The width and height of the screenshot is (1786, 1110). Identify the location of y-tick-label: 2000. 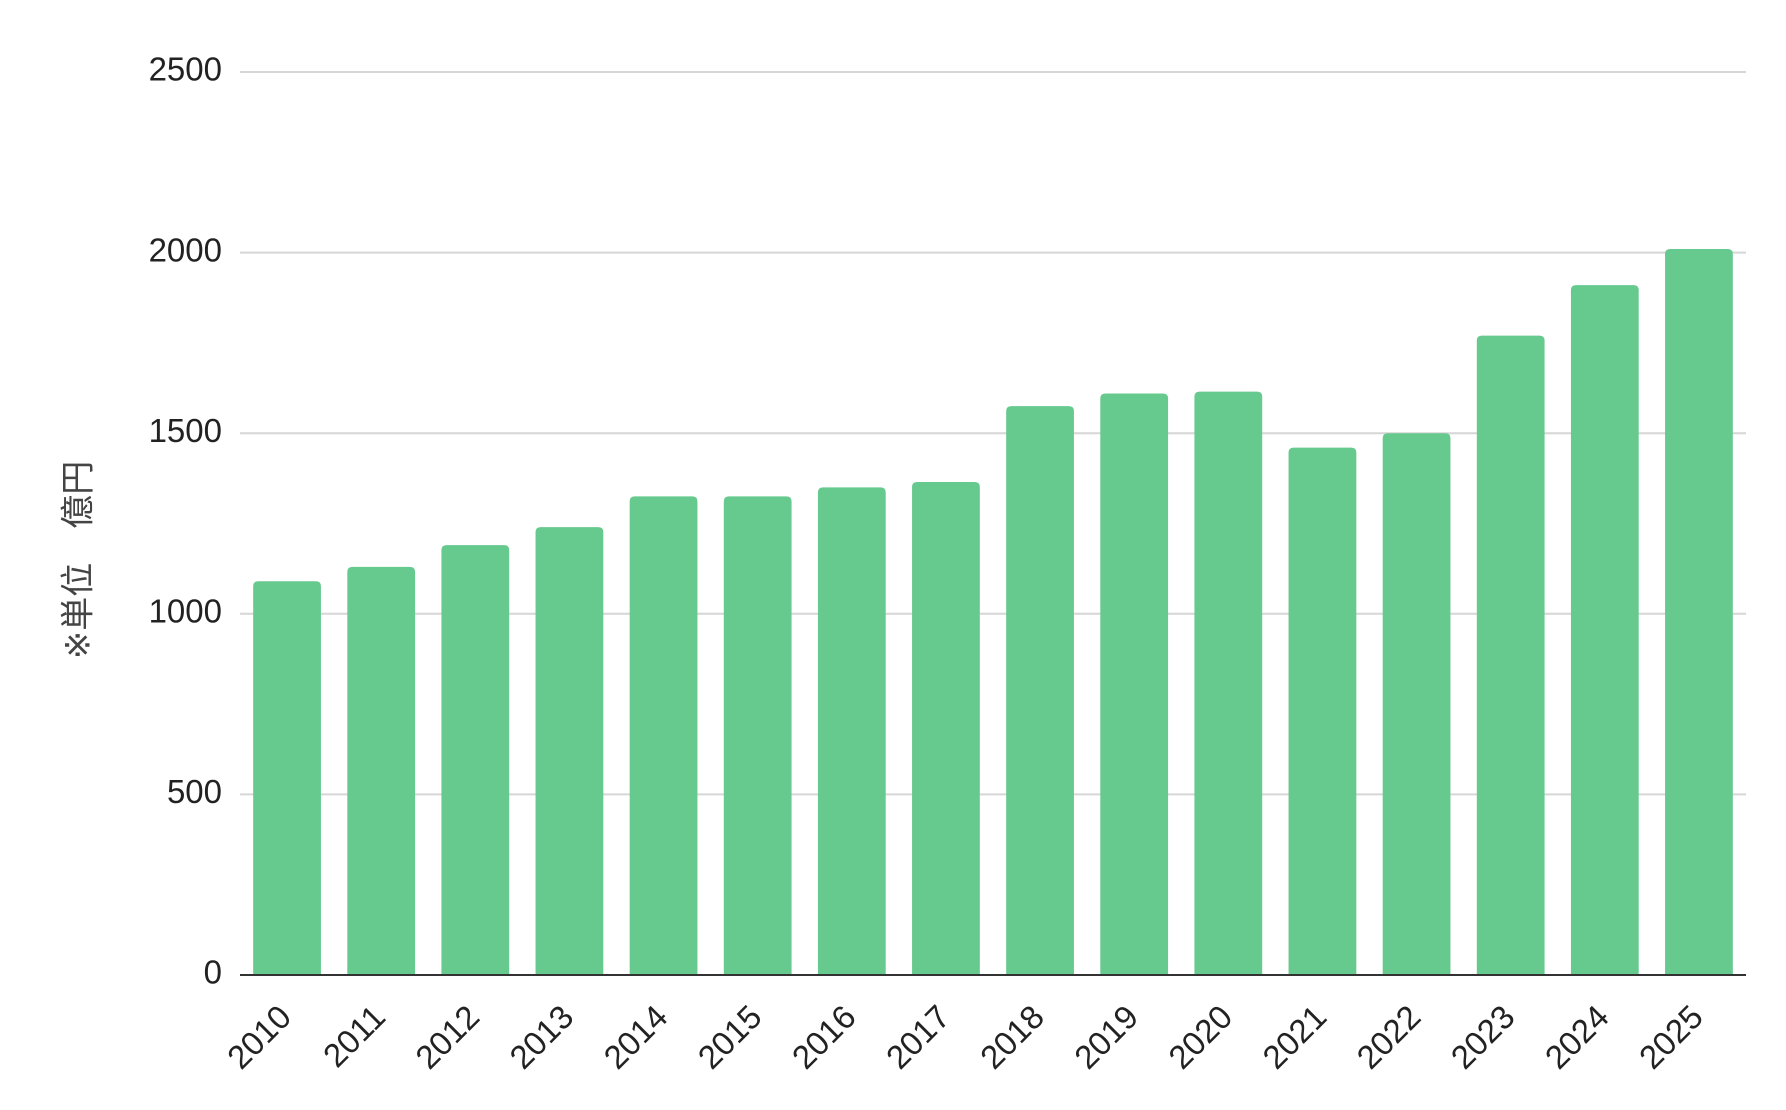
(185, 249).